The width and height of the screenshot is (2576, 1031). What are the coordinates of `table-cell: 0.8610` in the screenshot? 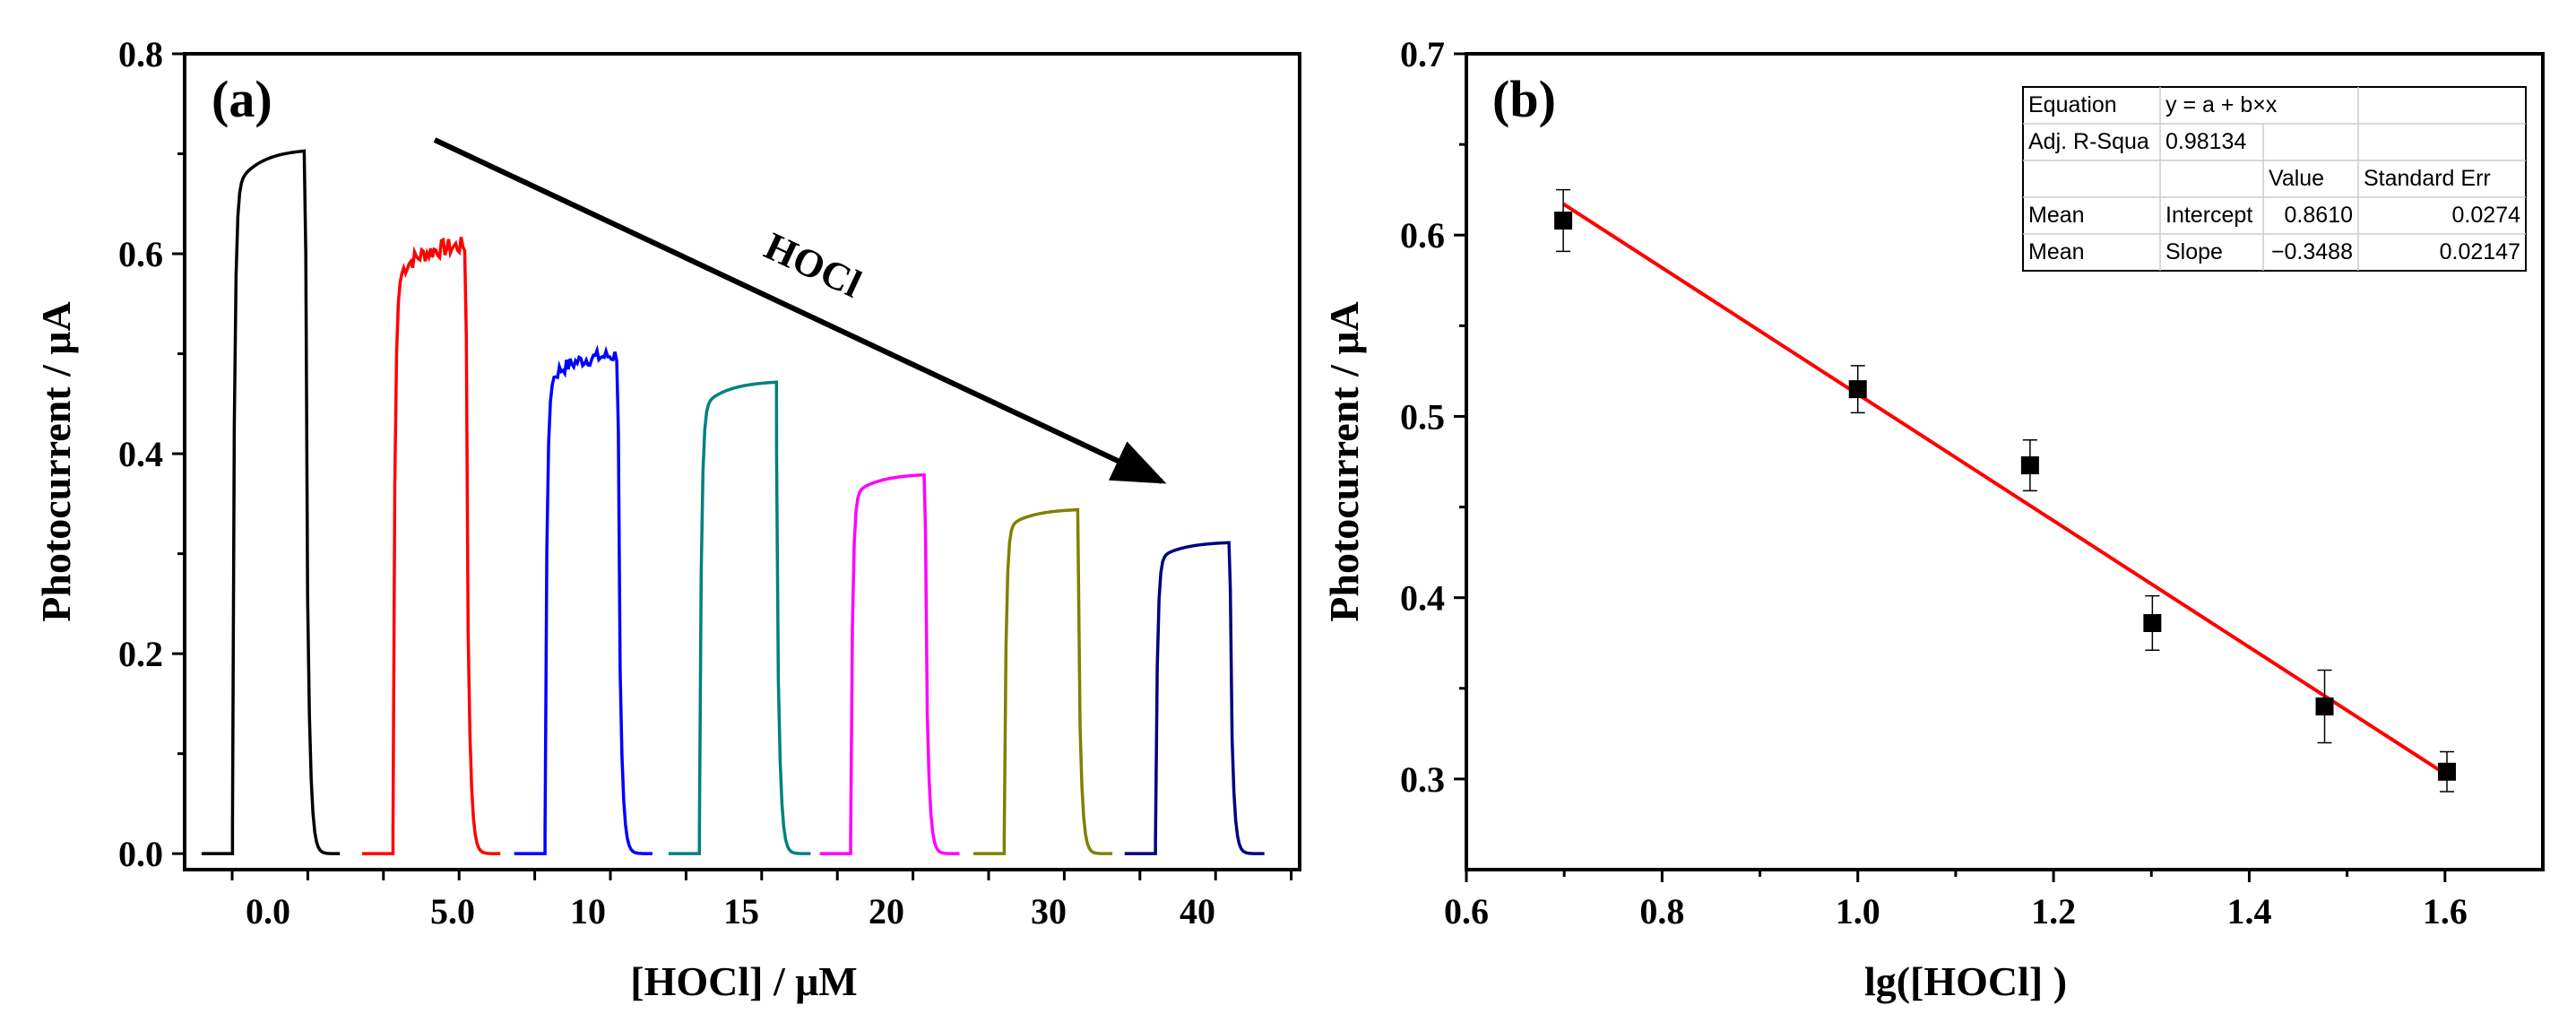 It's located at (2319, 215).